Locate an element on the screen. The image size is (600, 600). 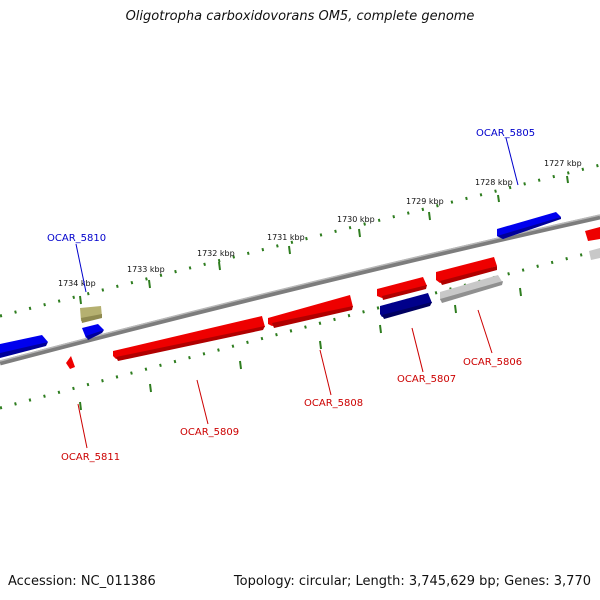
label-ocar-5805: OCAR_5805 is located at coordinates (505, 133).